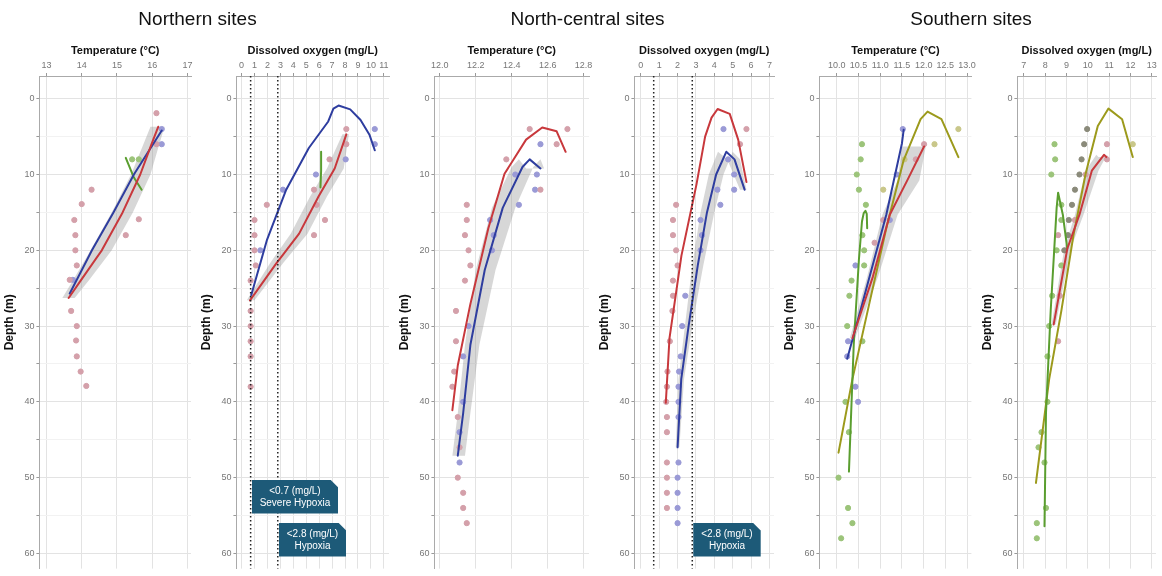 The height and width of the screenshot is (576, 1162). Describe the element at coordinates (967, 65) in the screenshot. I see `x-tick-label: 13.0` at that location.